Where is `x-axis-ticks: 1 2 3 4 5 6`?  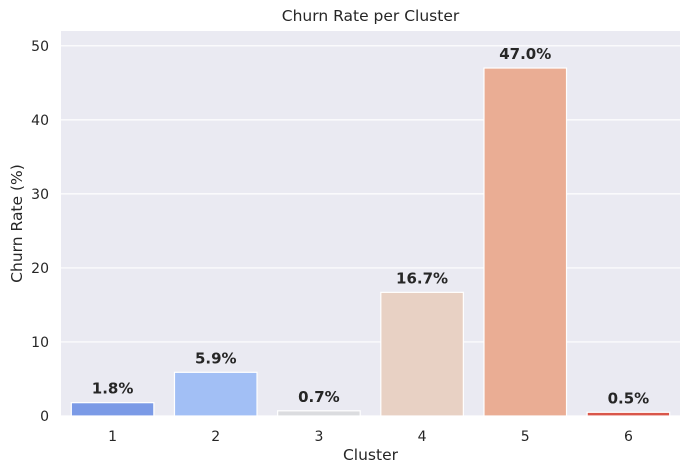 x-axis-ticks: 1 2 3 4 5 6 is located at coordinates (370, 437).